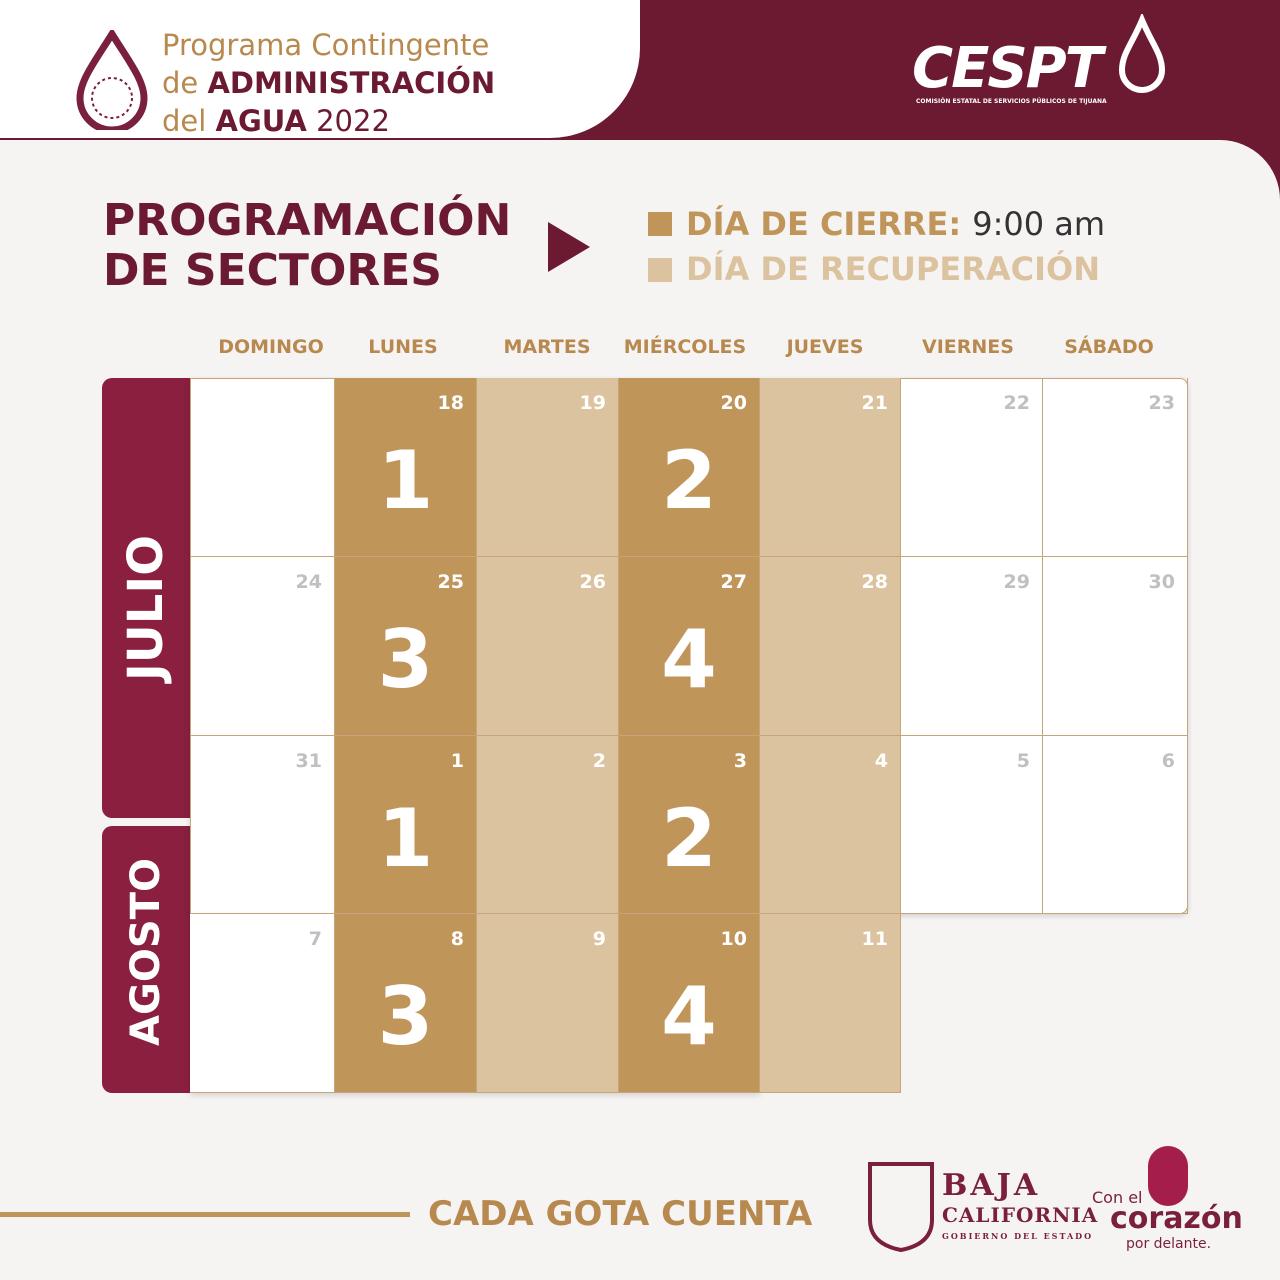 This screenshot has width=1280, height=1280. I want to click on motto: Con el corazón por delante., so click(1167, 1220).